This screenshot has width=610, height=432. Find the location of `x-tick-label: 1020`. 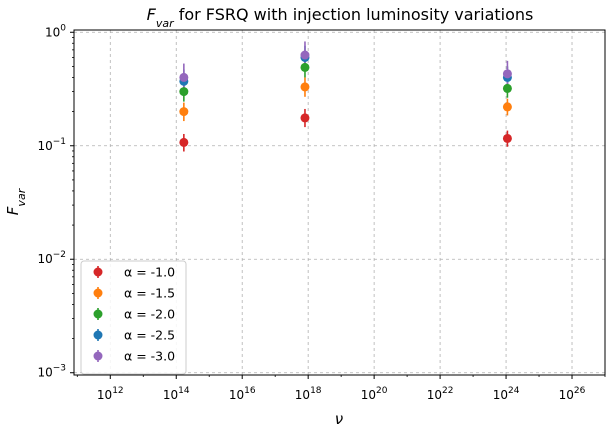

x-tick-label: 1020 is located at coordinates (374, 394).